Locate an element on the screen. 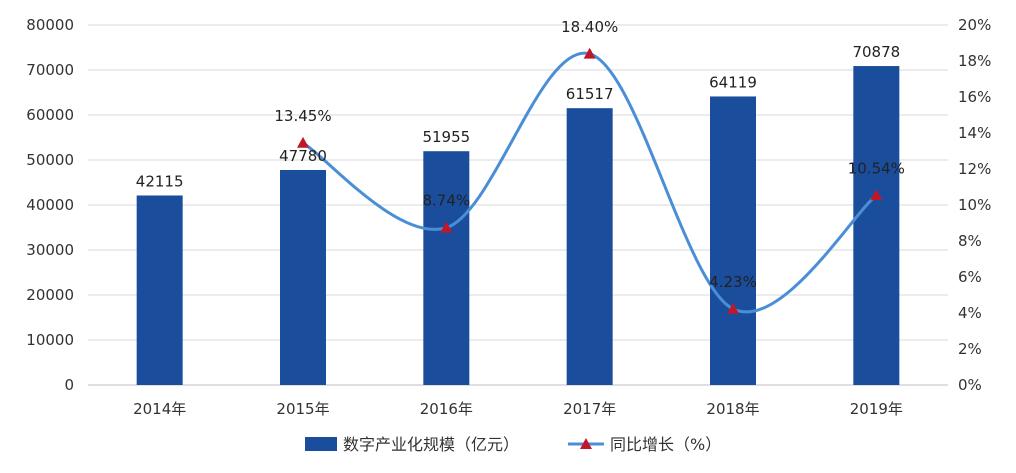 The image size is (1016, 473). y-right-tick-label: 14% is located at coordinates (974, 133).